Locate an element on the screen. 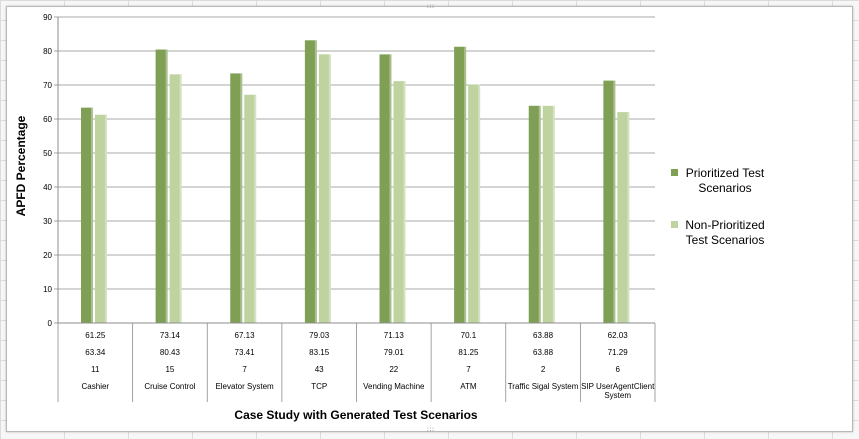 The image size is (859, 439). table-cell: 6 is located at coordinates (617, 369).